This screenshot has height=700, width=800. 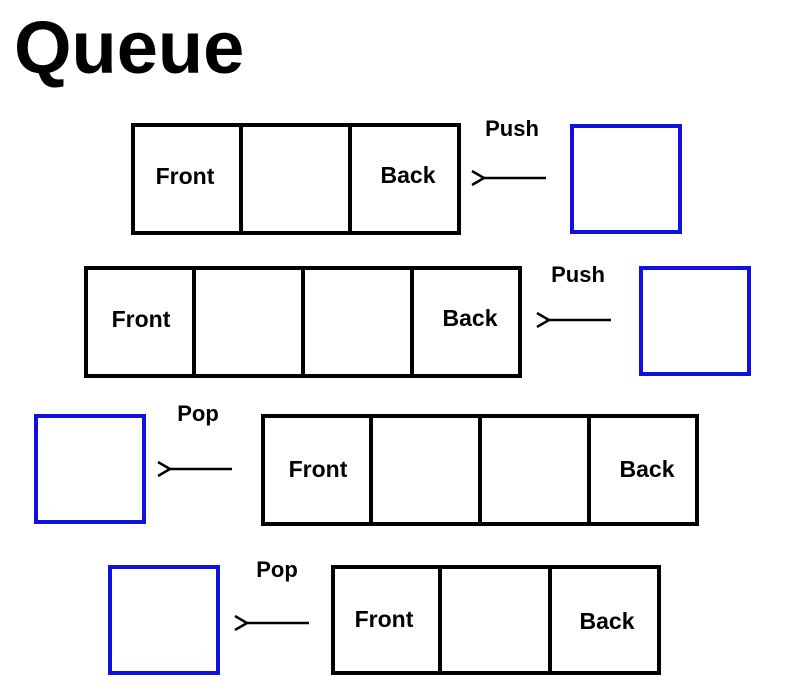 I want to click on queue-row-1: Front Back Push, so click(x=406, y=175).